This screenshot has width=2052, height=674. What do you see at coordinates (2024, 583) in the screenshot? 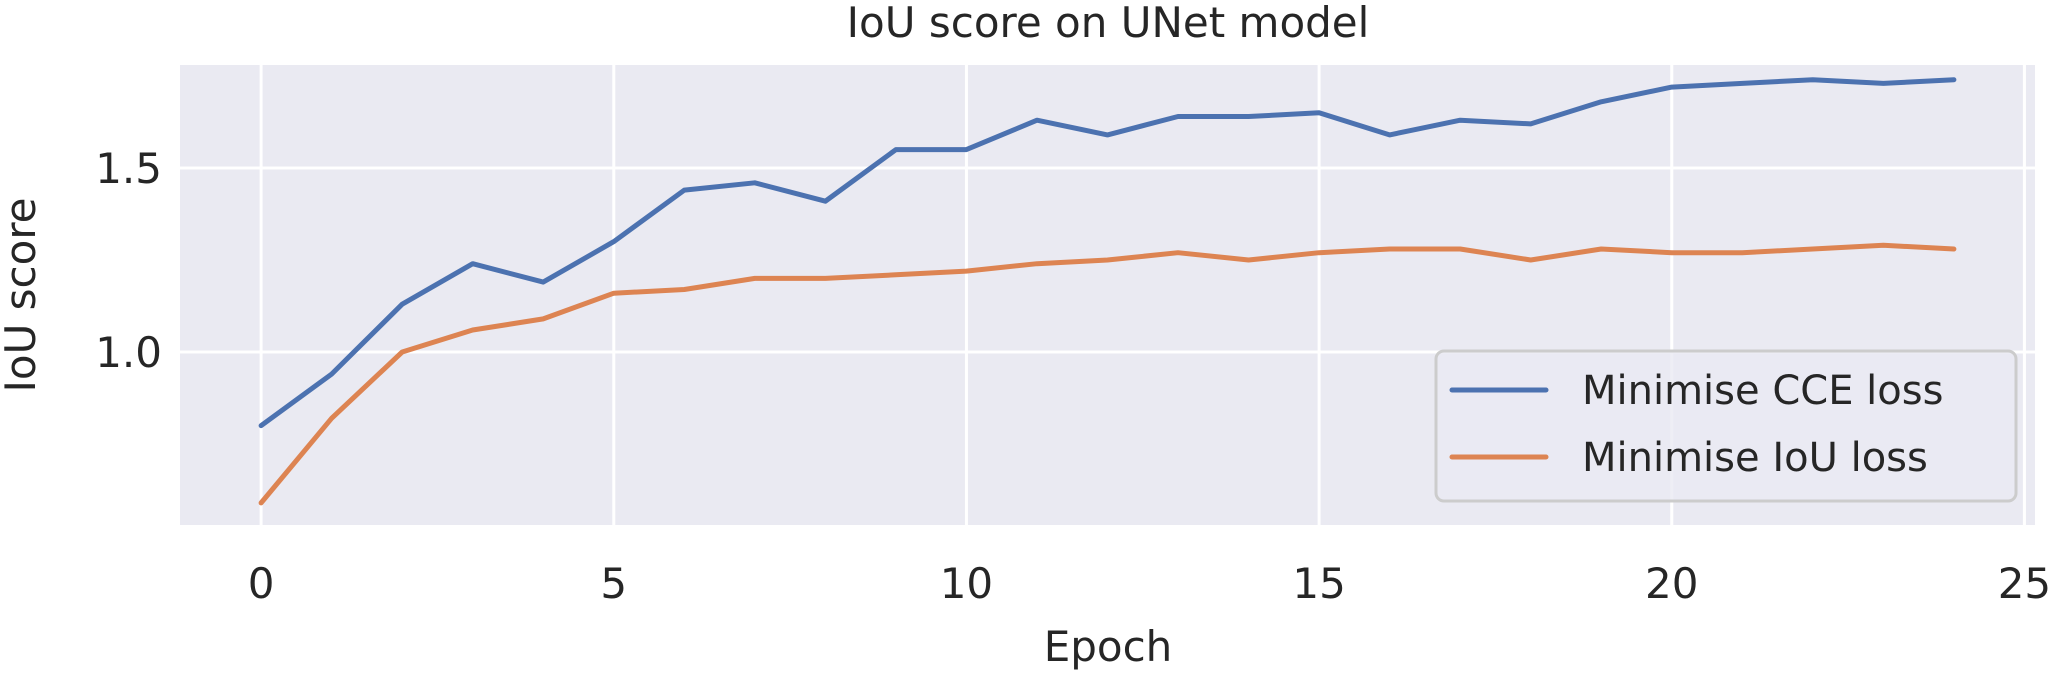
I see `x-tick-label: 25` at bounding box center [2024, 583].